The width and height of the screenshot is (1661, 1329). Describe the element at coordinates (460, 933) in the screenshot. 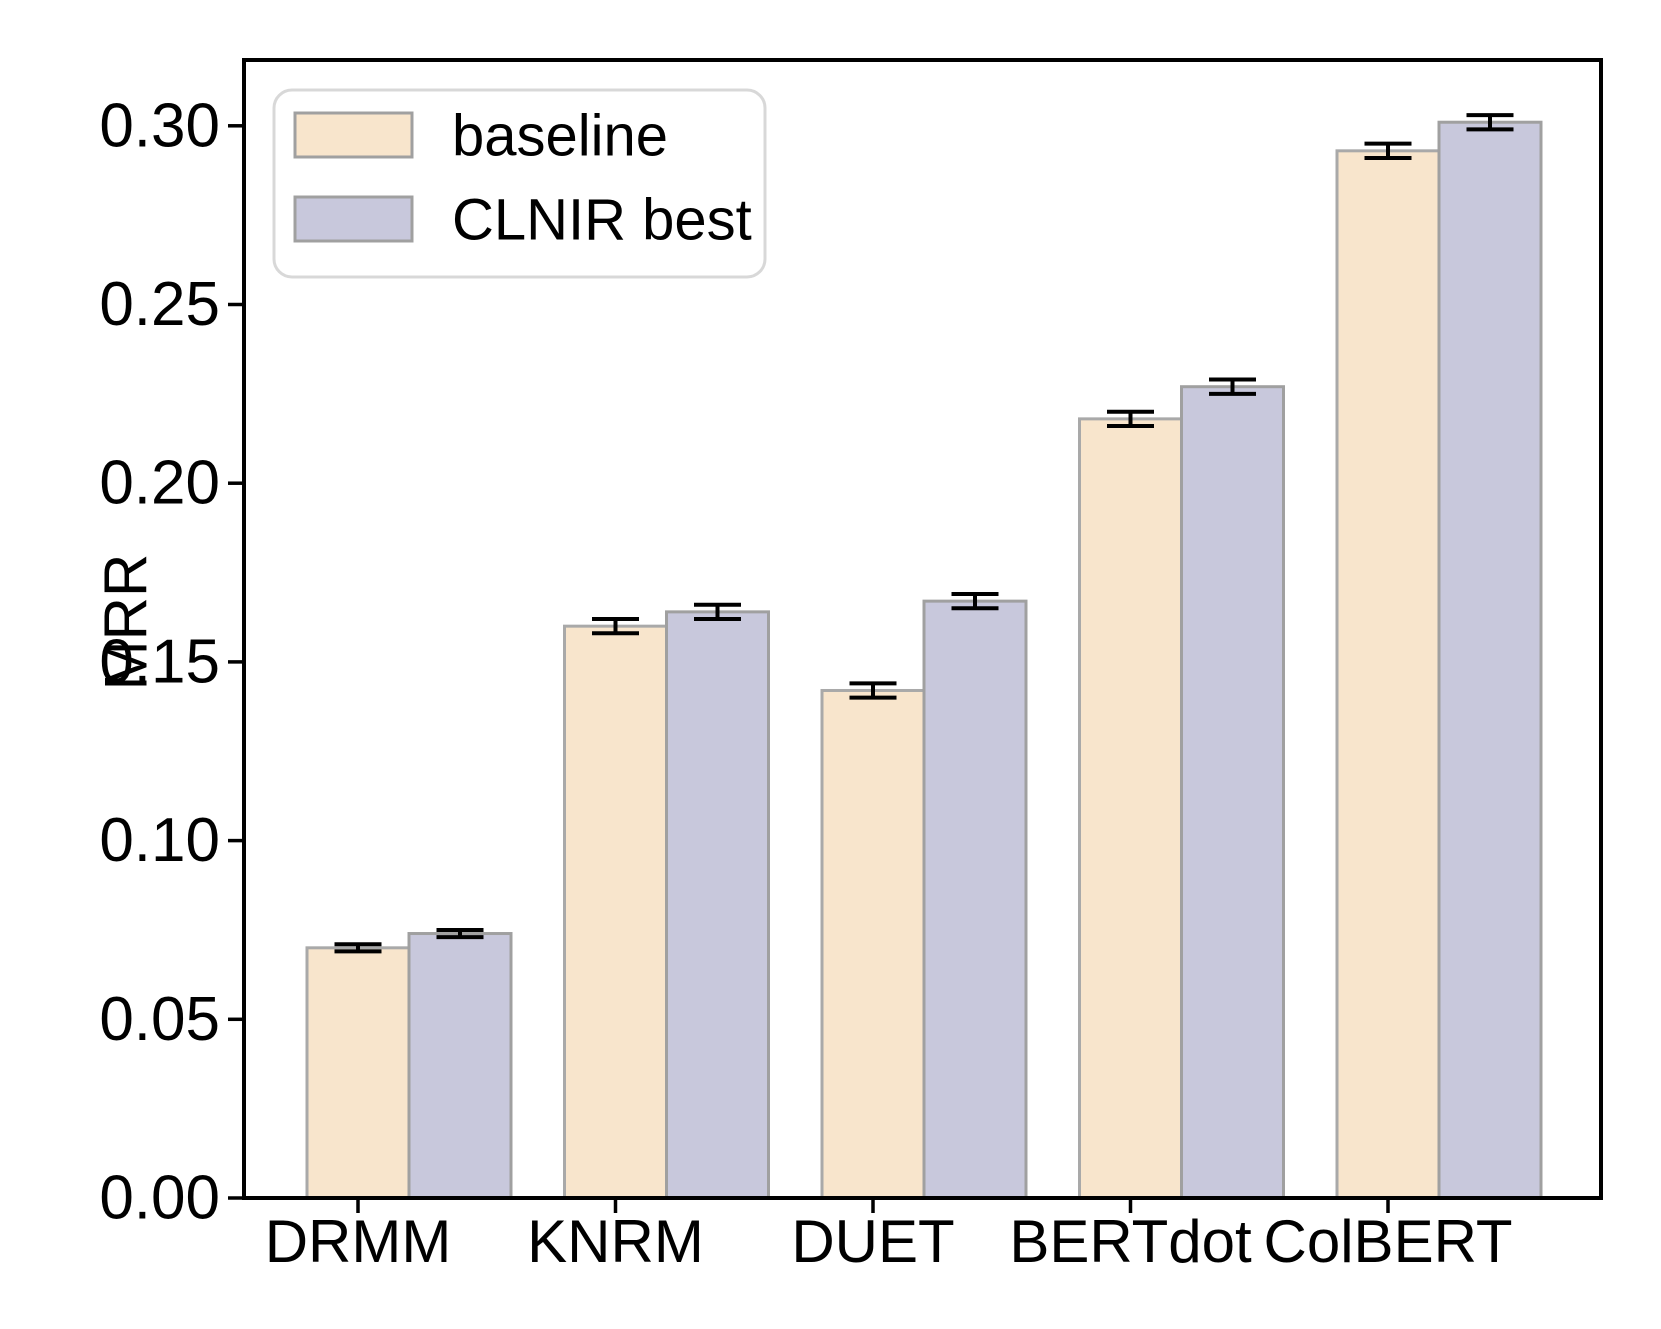

I see `errorbar-DRMM-clnir-best` at that location.